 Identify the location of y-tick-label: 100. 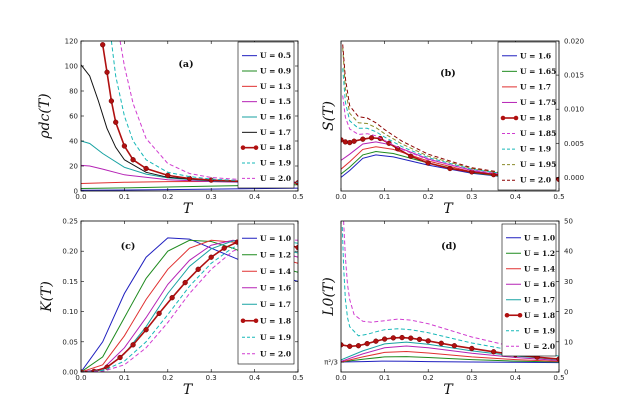
(71, 67).